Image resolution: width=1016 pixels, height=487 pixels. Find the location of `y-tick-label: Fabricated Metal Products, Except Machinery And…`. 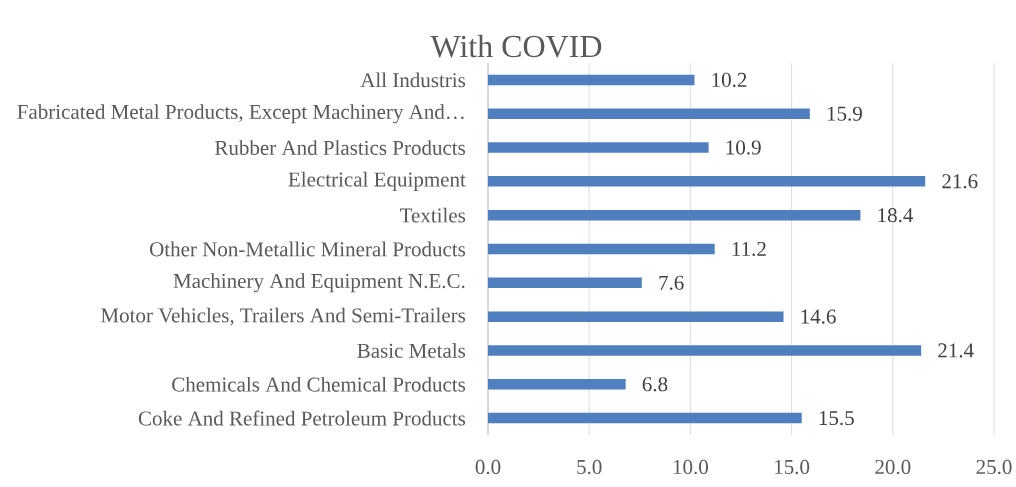

y-tick-label: Fabricated Metal Products, Except Machinery And… is located at coordinates (240, 114).